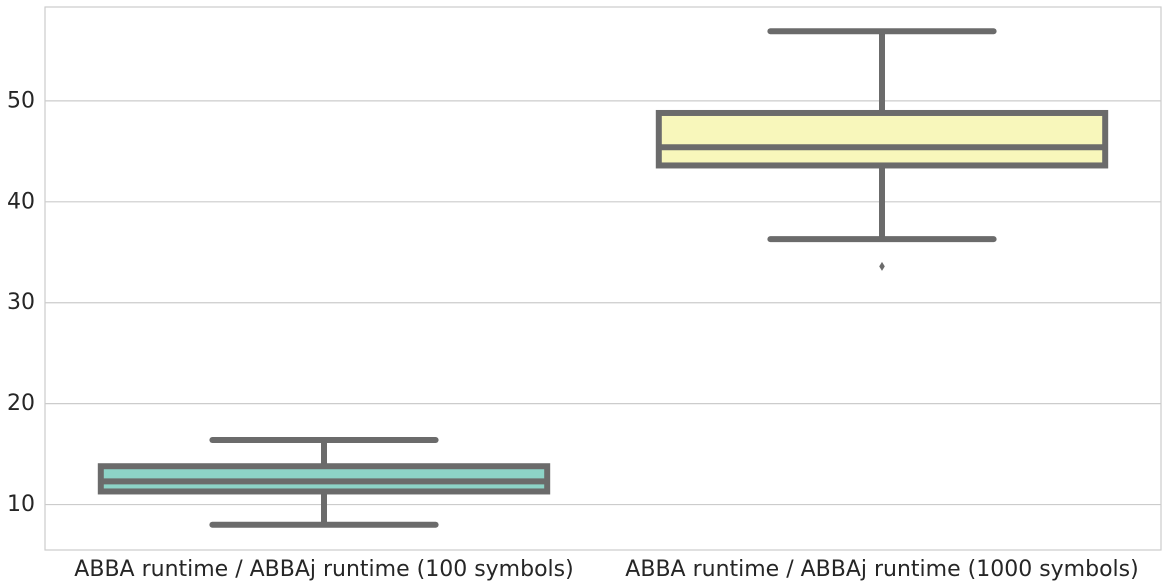 The image size is (1167, 587). I want to click on y-tick-label-50: 50, so click(21, 100).